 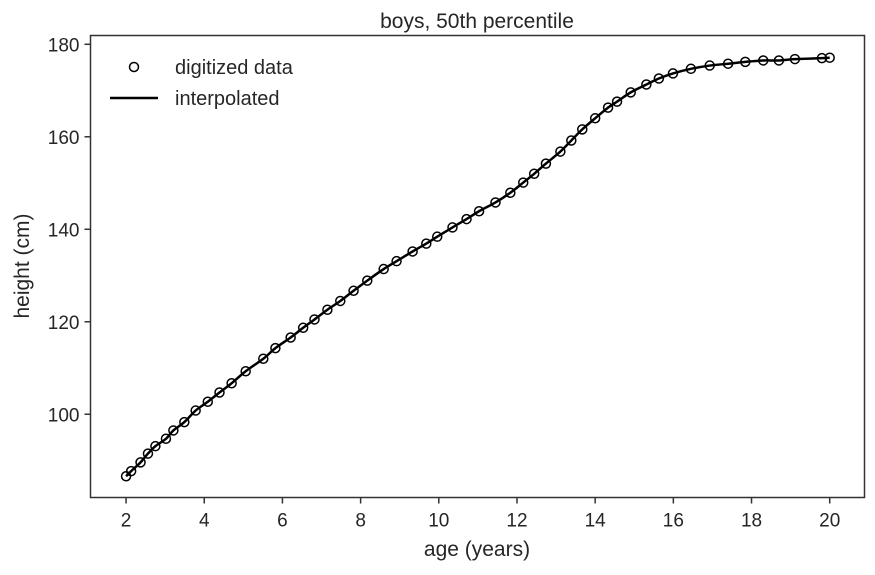 What do you see at coordinates (234, 68) in the screenshot?
I see `legend-label-digitized: digitized data` at bounding box center [234, 68].